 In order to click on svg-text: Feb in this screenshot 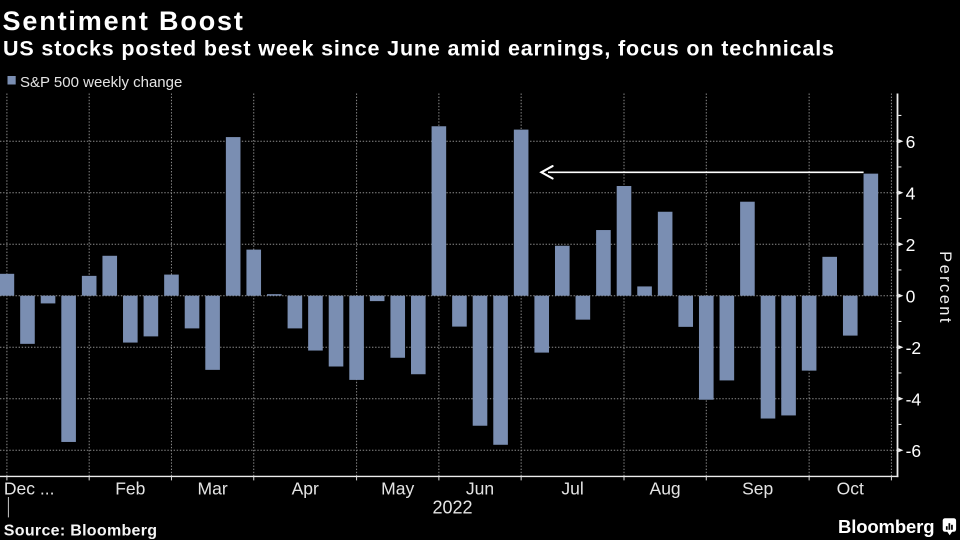, I will do `click(130, 489)`.